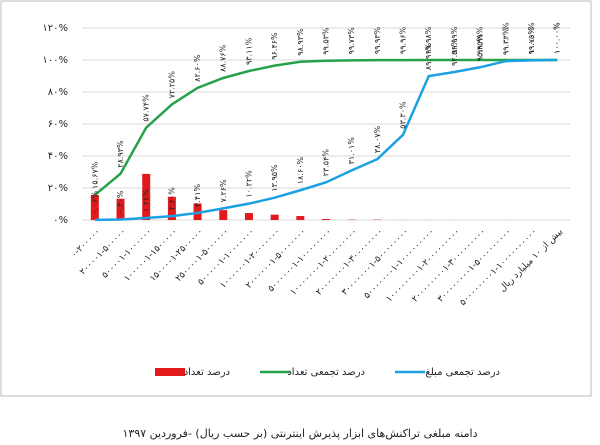 This screenshot has width=600, height=445. Describe the element at coordinates (120, 154) in the screenshot. I see `data-label: ۲۸.۹۳%` at that location.